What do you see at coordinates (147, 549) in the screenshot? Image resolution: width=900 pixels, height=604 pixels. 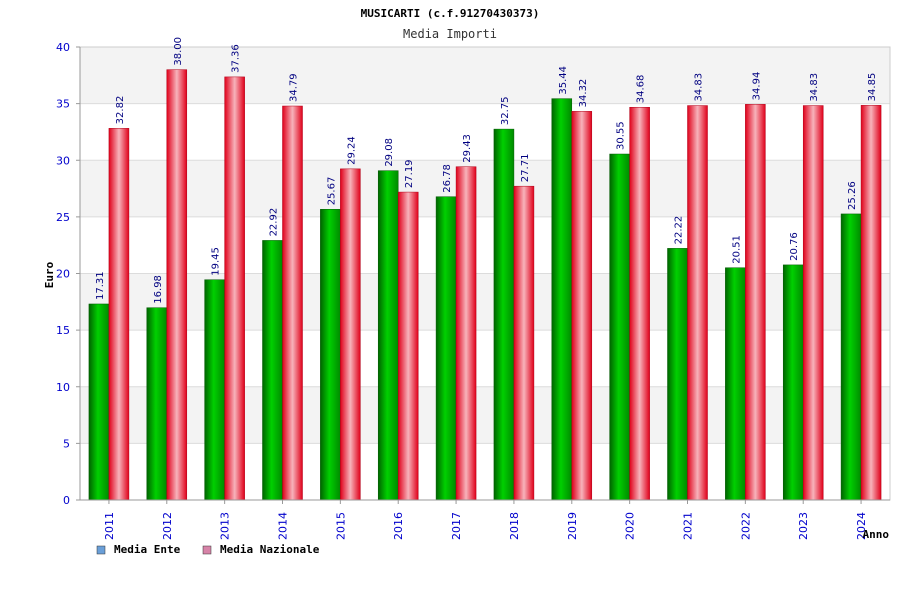 I see `legend-label-media-ente: Media Ente` at bounding box center [147, 549].